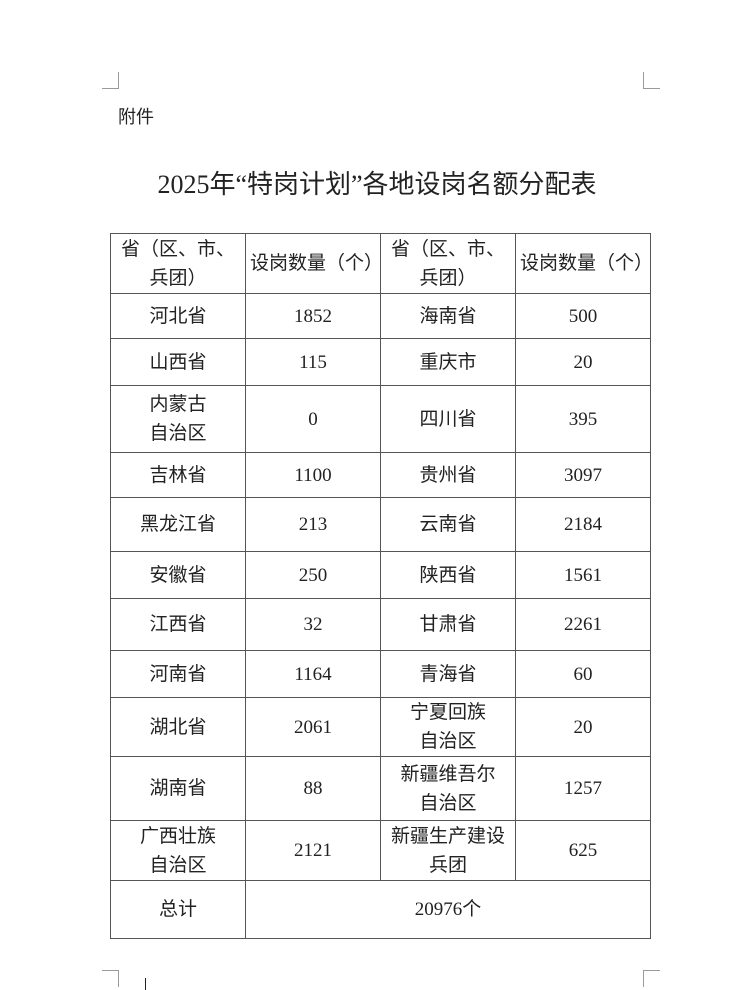 The width and height of the screenshot is (754, 990). I want to click on region-cell: 湖北省, so click(178, 727).